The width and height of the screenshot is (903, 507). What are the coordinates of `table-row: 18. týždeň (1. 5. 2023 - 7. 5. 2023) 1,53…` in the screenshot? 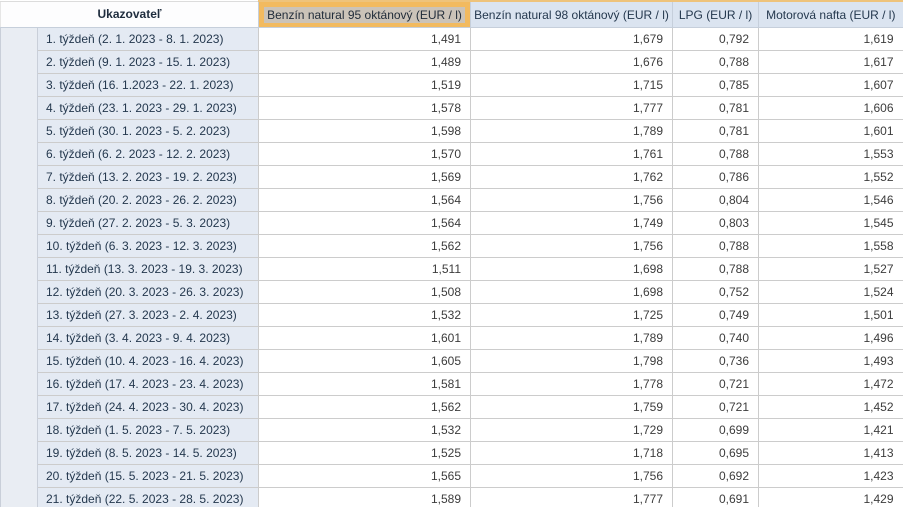 It's located at (452, 430).